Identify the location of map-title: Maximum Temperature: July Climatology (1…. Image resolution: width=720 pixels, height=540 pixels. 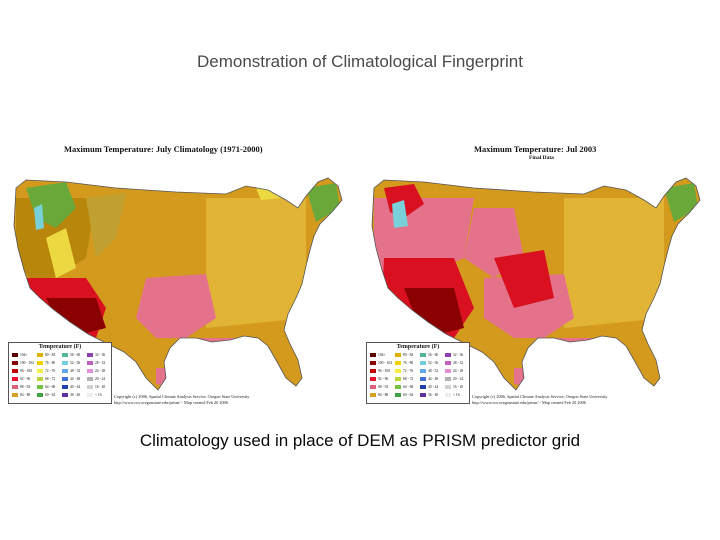
(163, 149).